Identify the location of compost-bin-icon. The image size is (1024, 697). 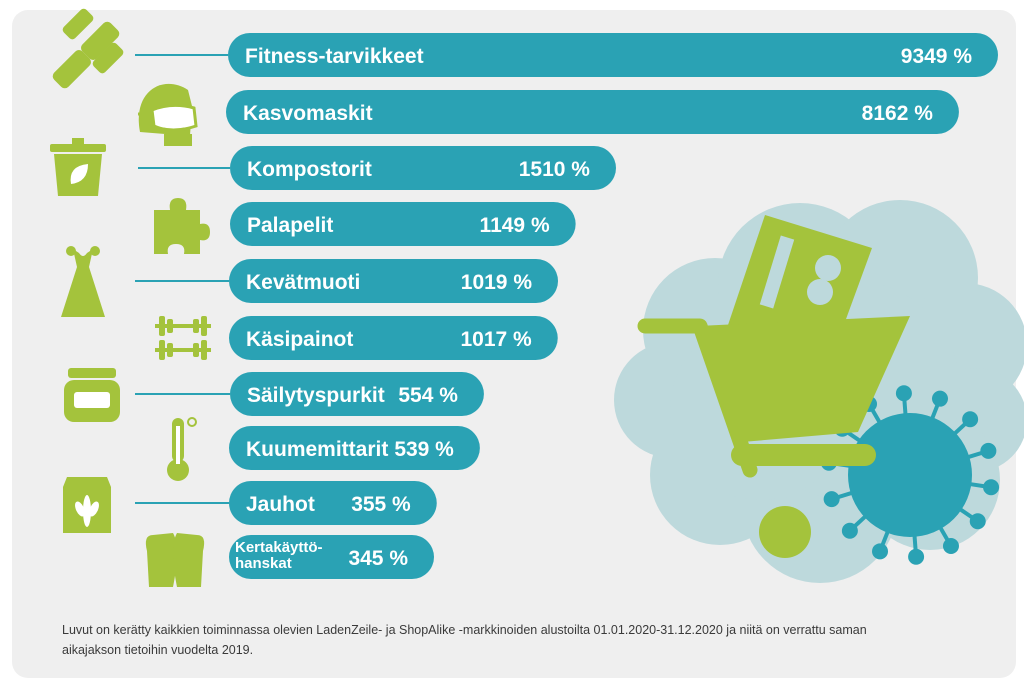
(78, 167).